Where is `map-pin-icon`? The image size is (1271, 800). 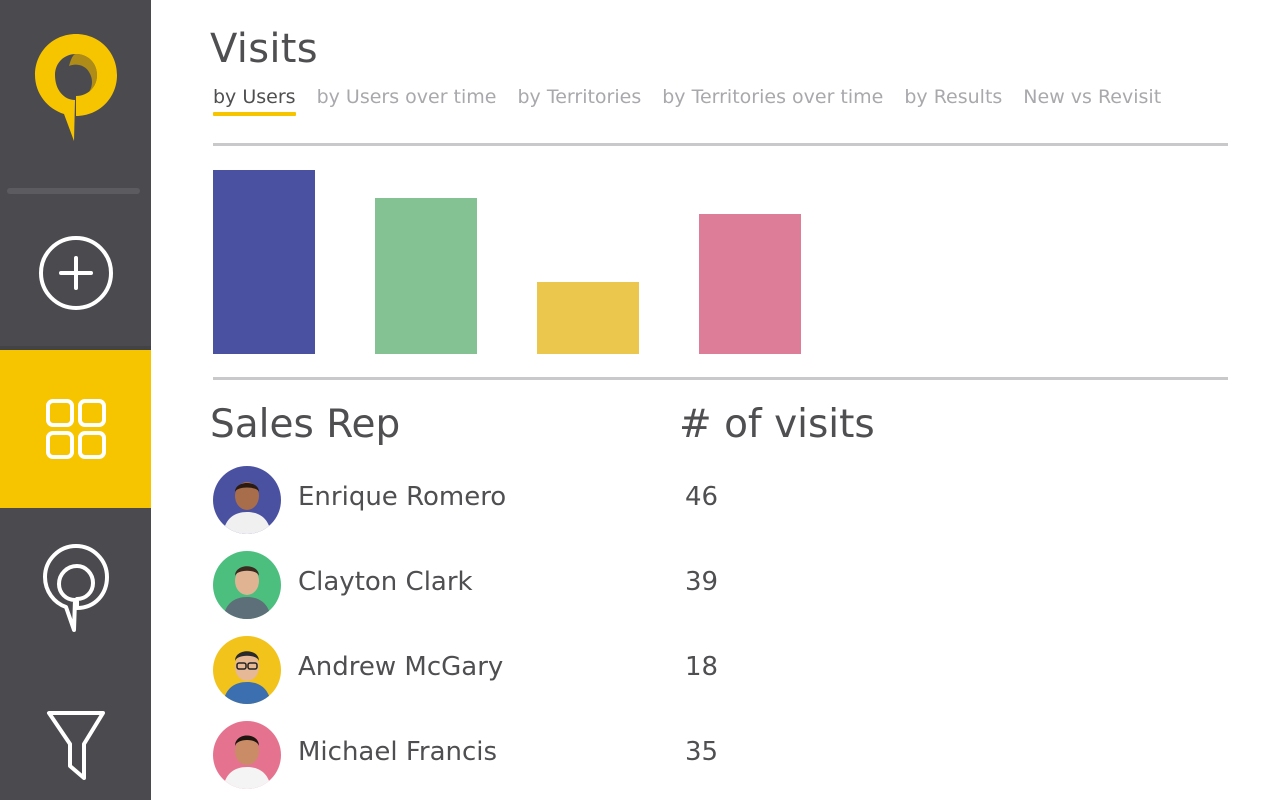
map-pin-icon is located at coordinates (75, 588).